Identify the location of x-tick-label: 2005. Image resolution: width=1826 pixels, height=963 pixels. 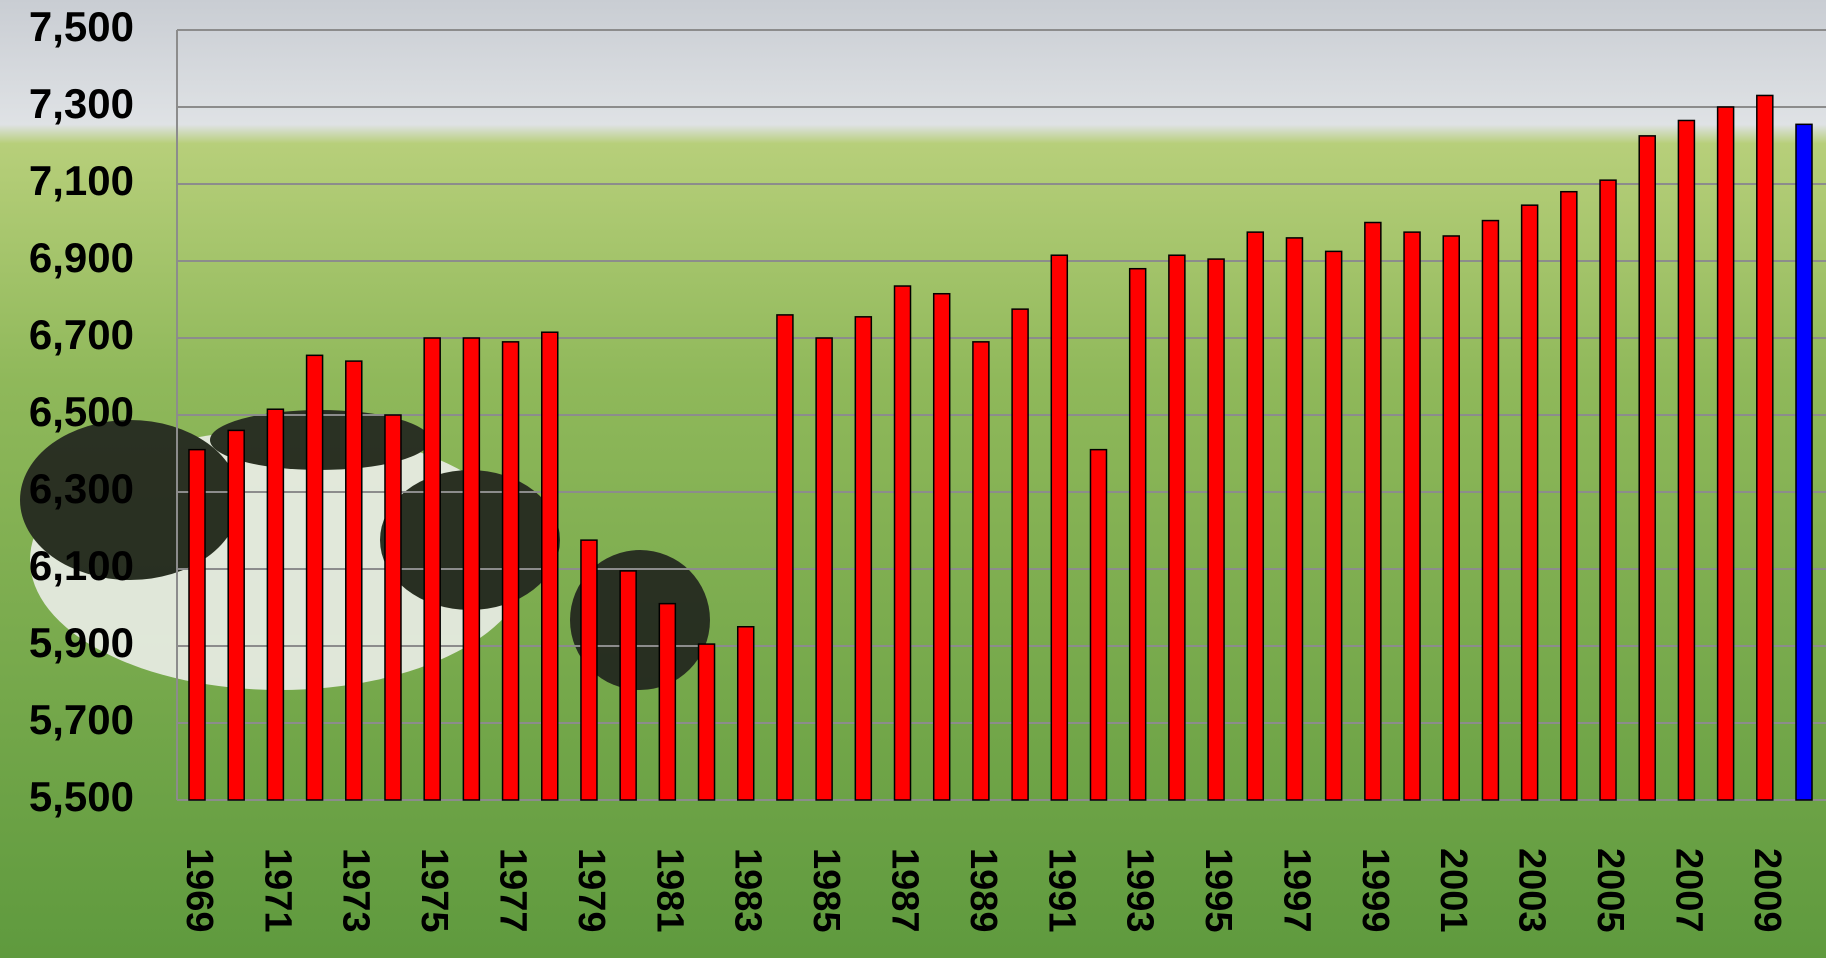
(1610, 890).